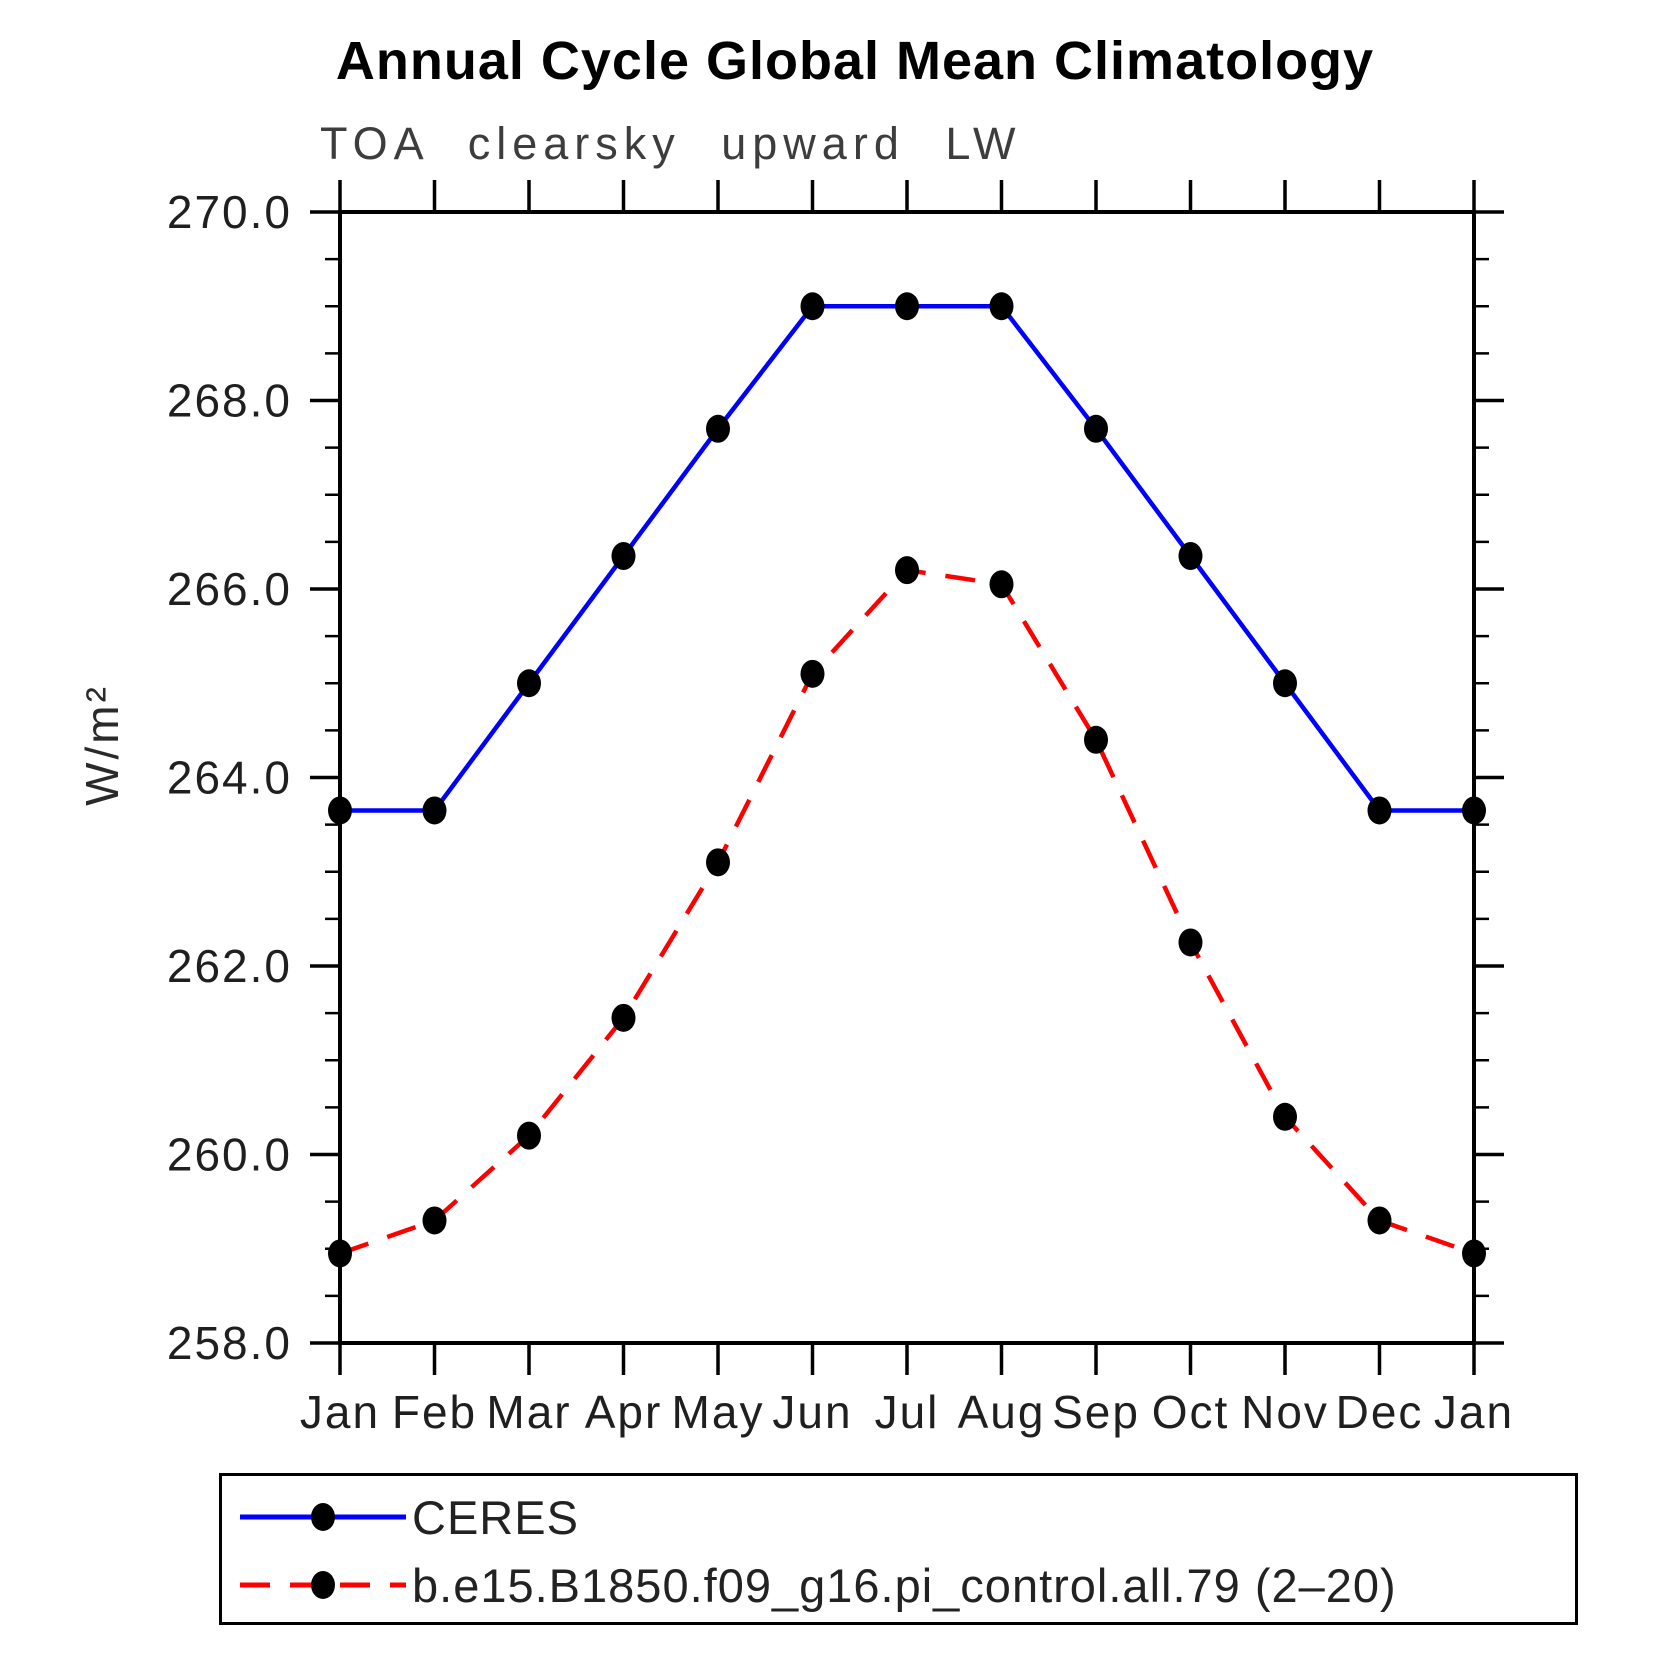 This screenshot has width=1663, height=1663. What do you see at coordinates (229, 1343) in the screenshot?
I see `y-tick-label: 258.0` at bounding box center [229, 1343].